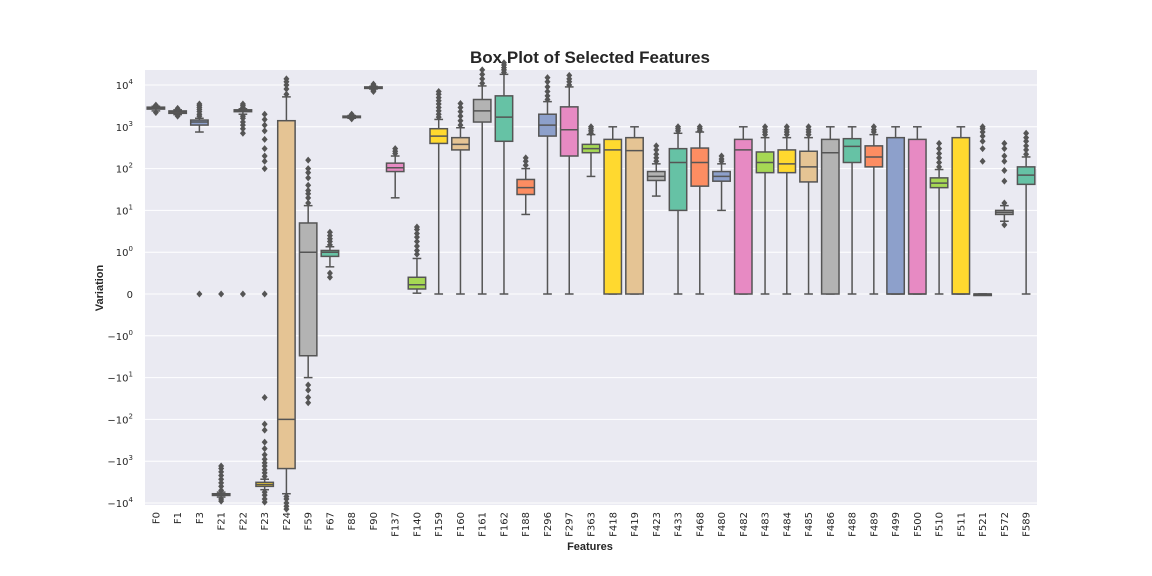 The image size is (1152, 576). Describe the element at coordinates (917, 210) in the screenshot. I see `box-F500` at that location.